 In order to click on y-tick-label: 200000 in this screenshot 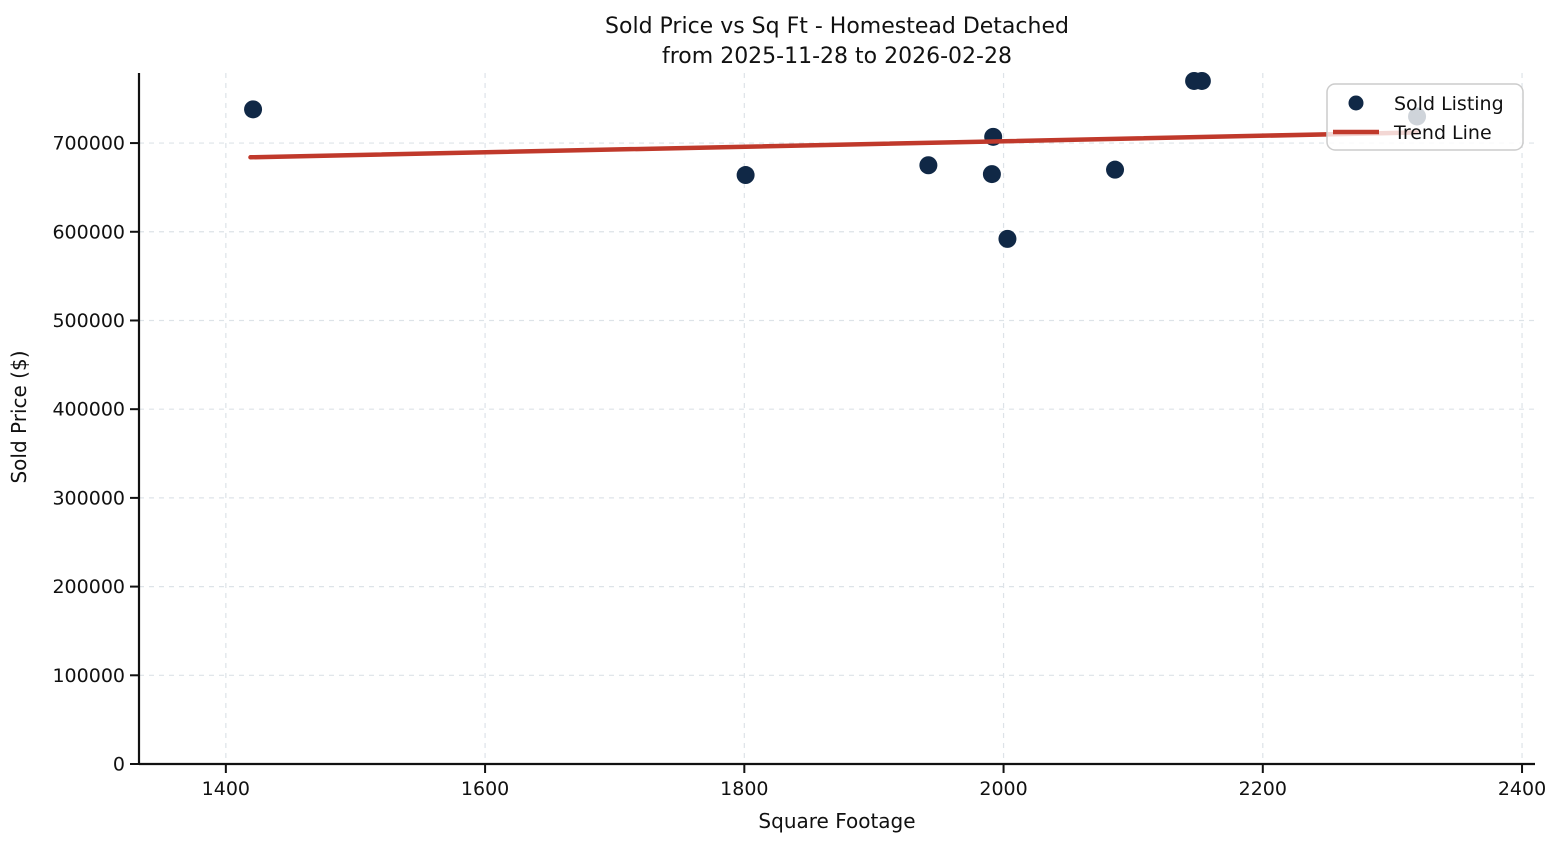, I will do `click(88, 587)`.